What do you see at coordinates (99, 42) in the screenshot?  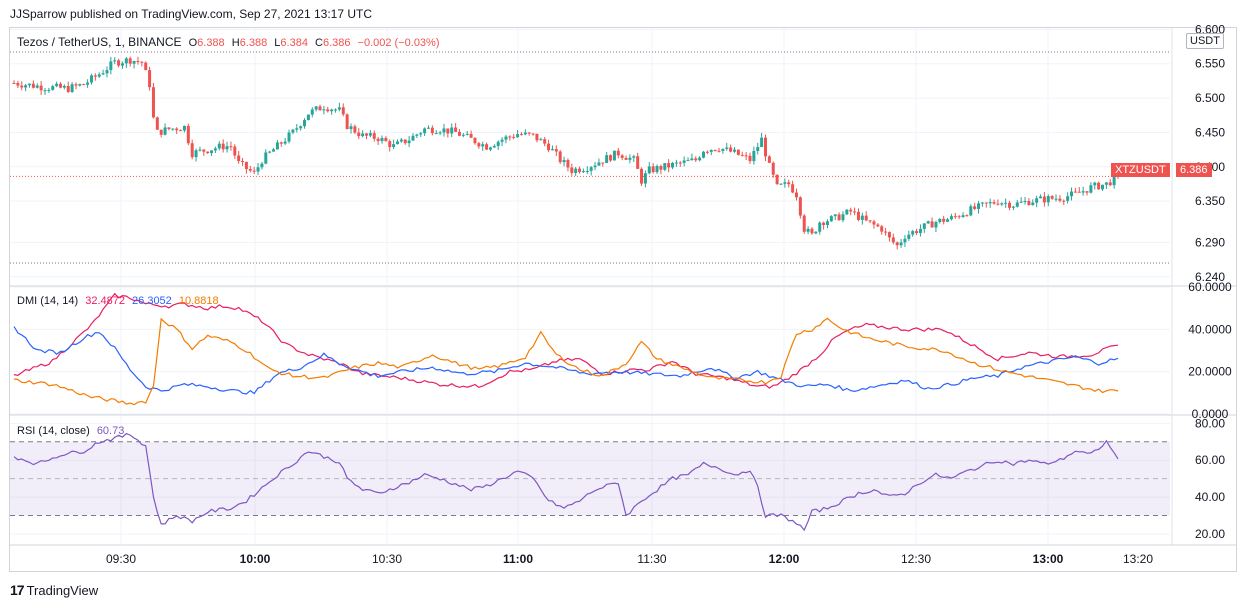 I see `symbol-name: Tezos / TetherUS, 1, BINANCE` at bounding box center [99, 42].